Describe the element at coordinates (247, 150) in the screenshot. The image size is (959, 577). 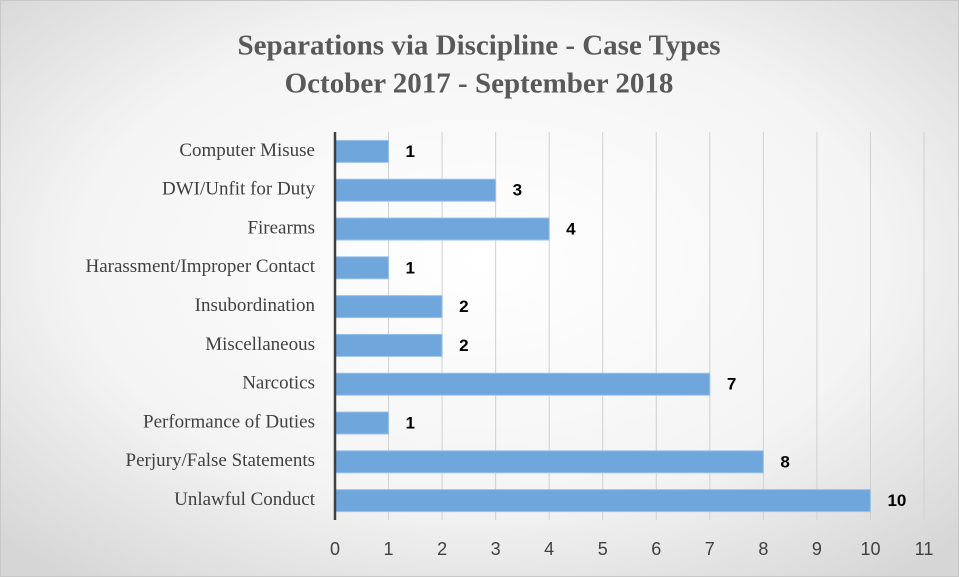
I see `y-tick-label: Computer Misuse` at that location.